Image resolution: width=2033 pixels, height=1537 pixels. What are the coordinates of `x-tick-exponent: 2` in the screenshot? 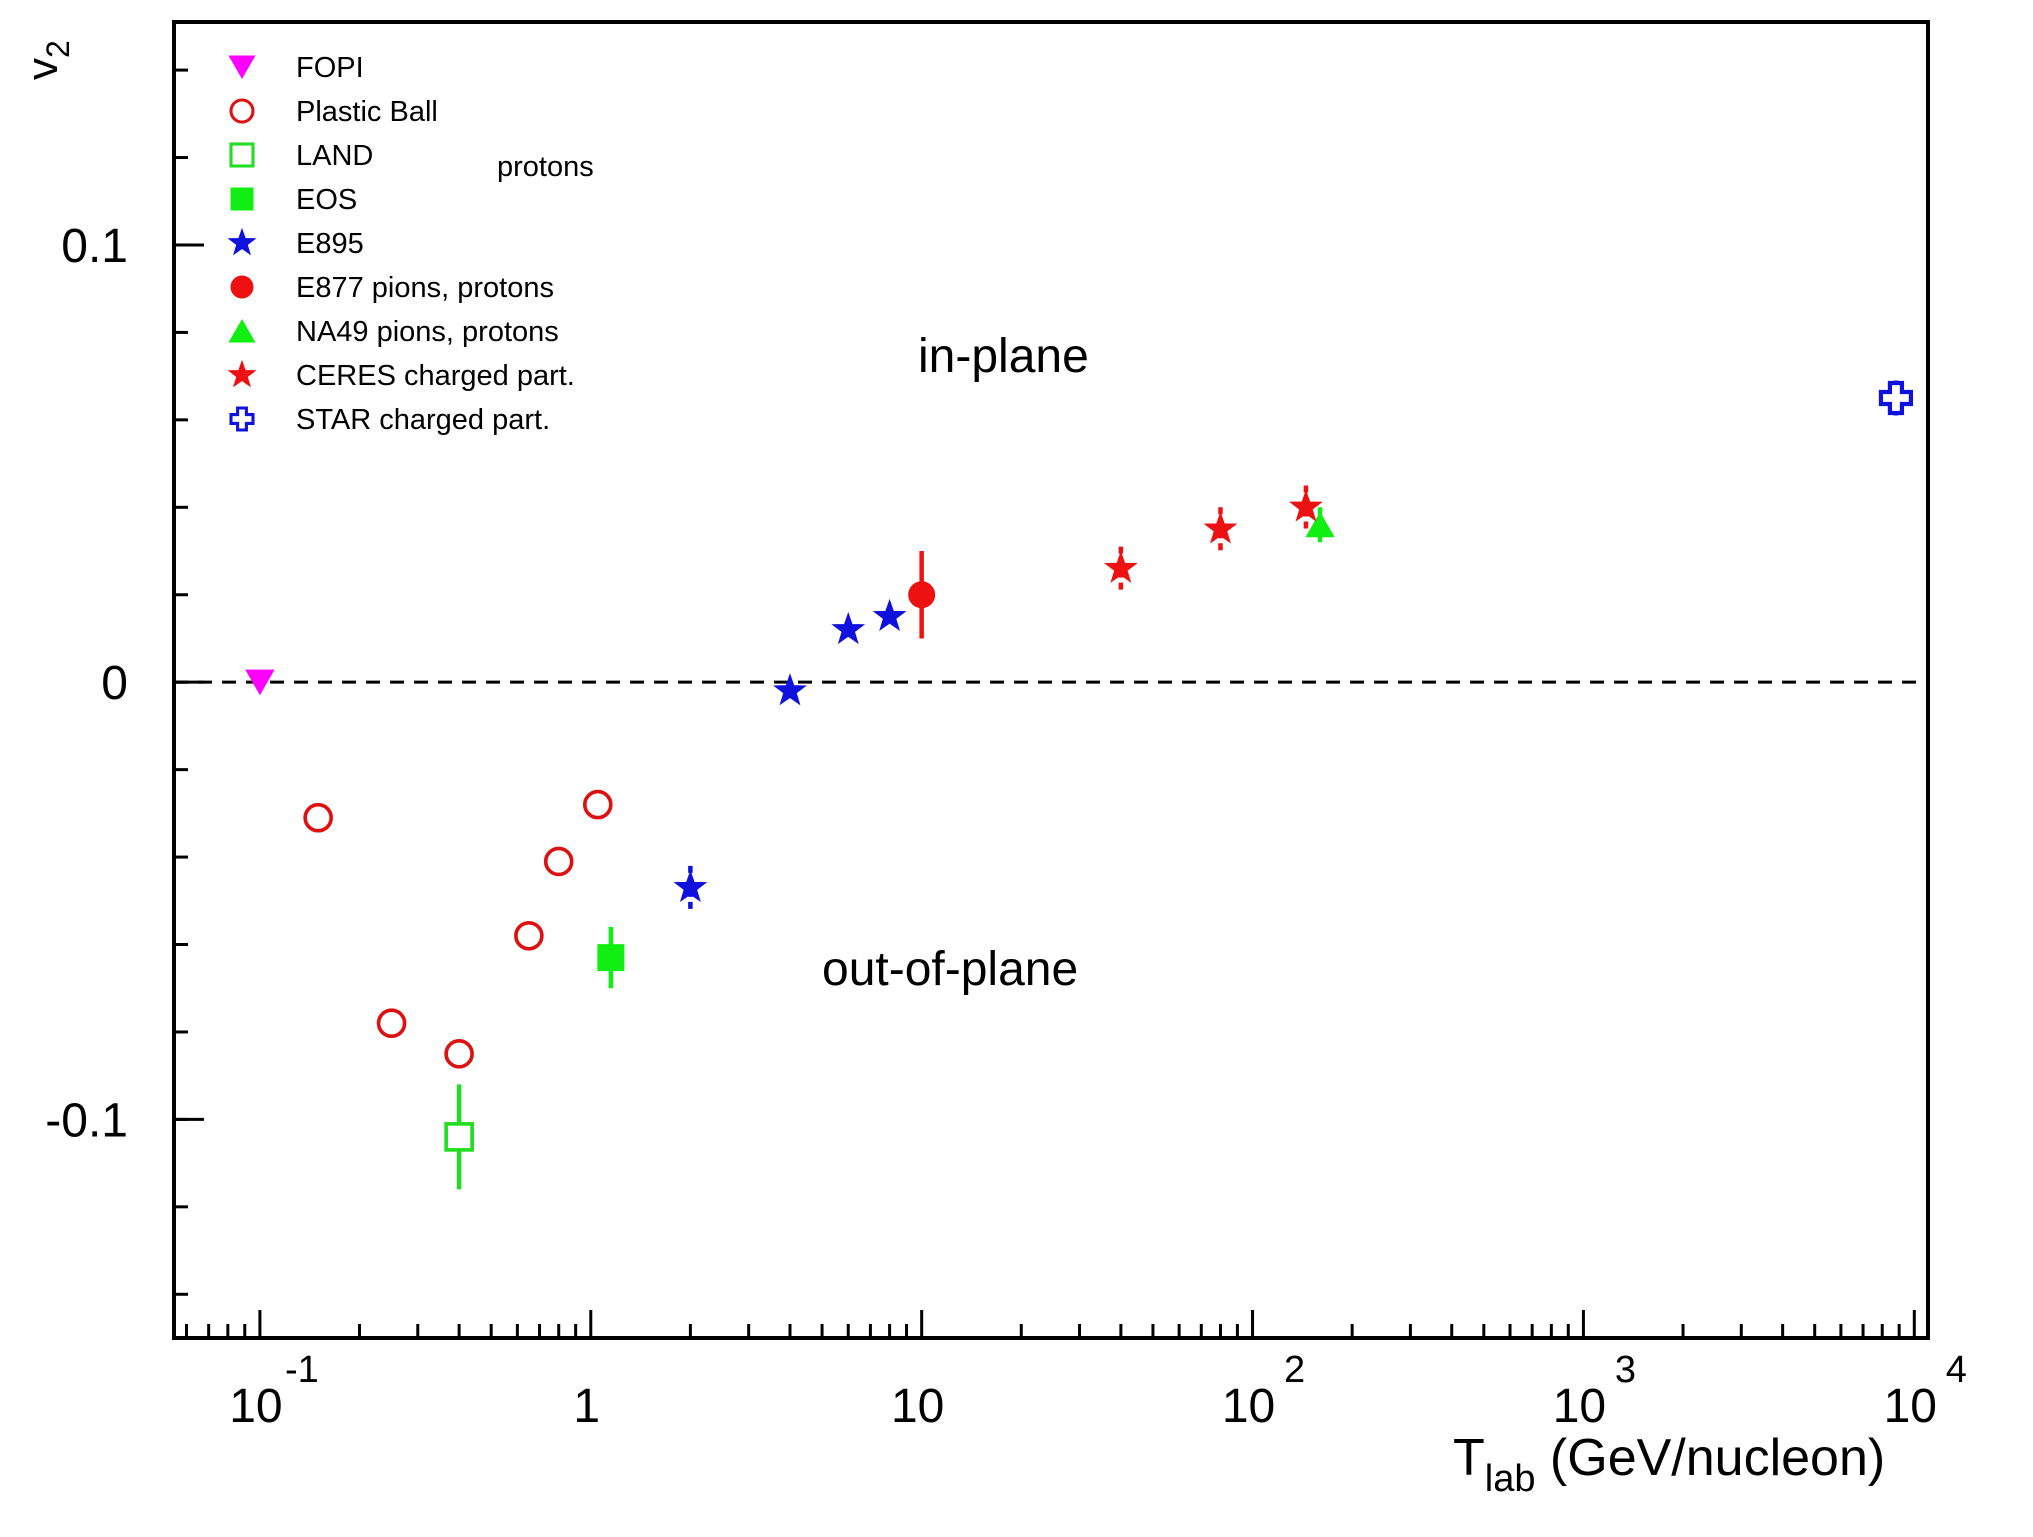 It's located at (1294, 1370).